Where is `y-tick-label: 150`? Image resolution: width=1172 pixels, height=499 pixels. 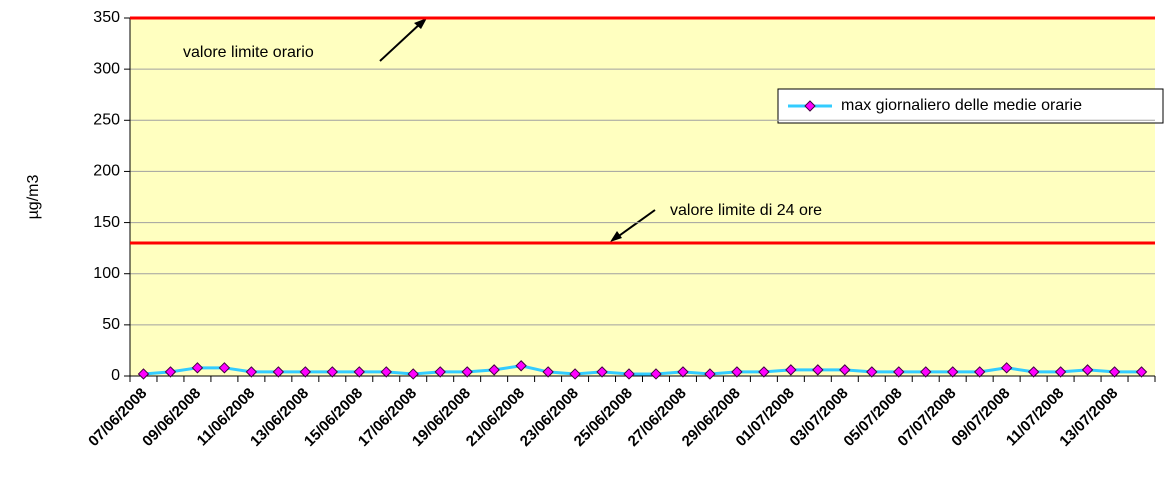 y-tick-label: 150 is located at coordinates (106, 222).